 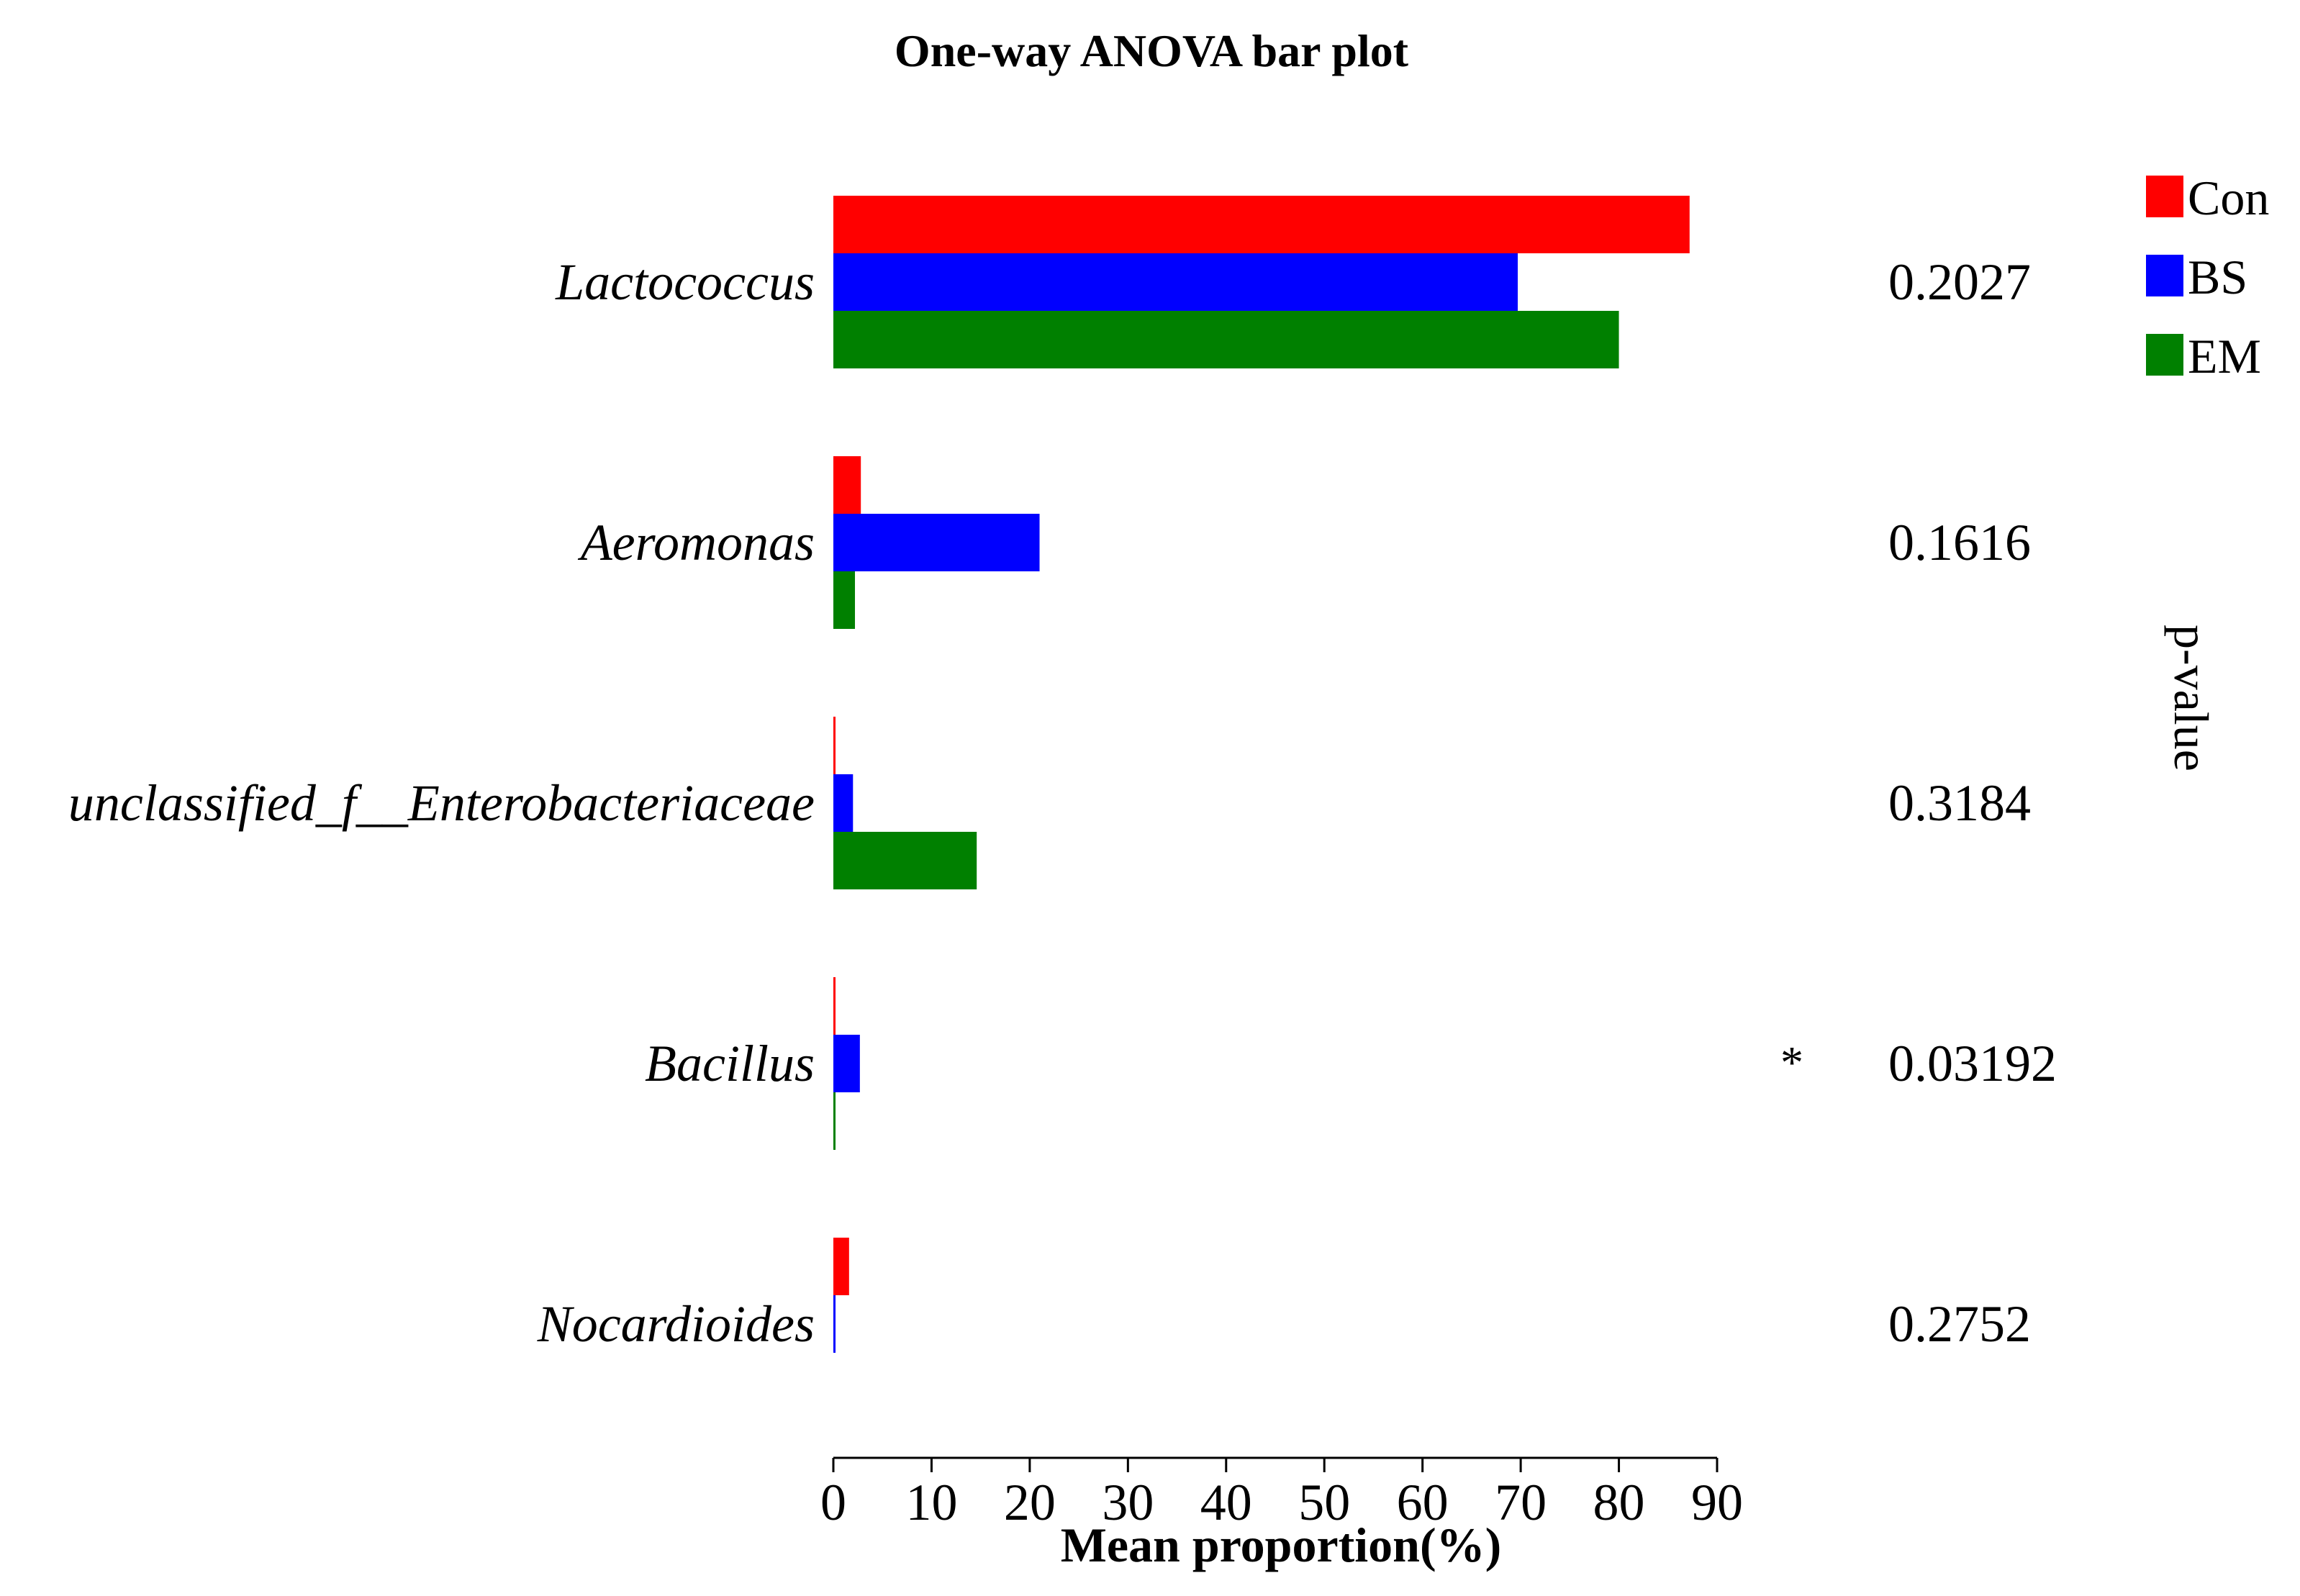 What do you see at coordinates (1521, 1503) in the screenshot?
I see `x-tick-label: 70` at bounding box center [1521, 1503].